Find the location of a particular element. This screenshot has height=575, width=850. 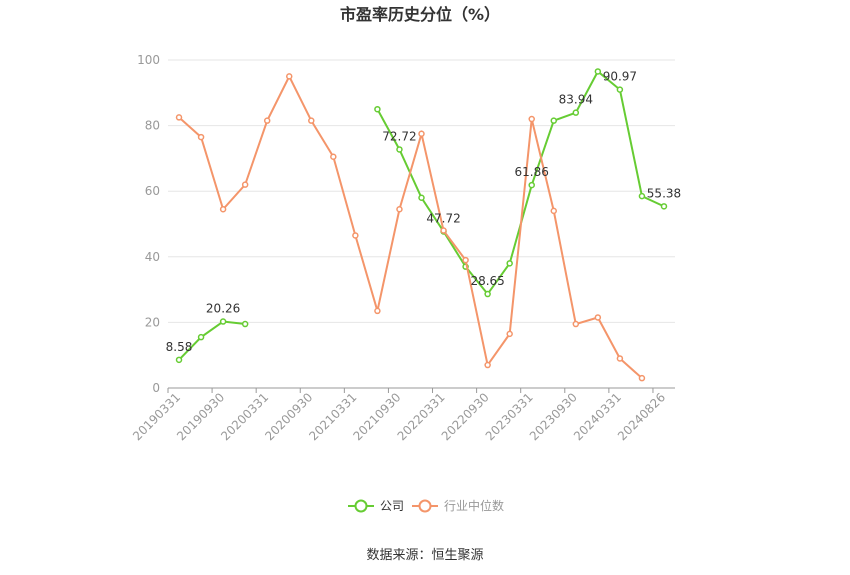

y-tick-label: 0 is located at coordinates (156, 388).